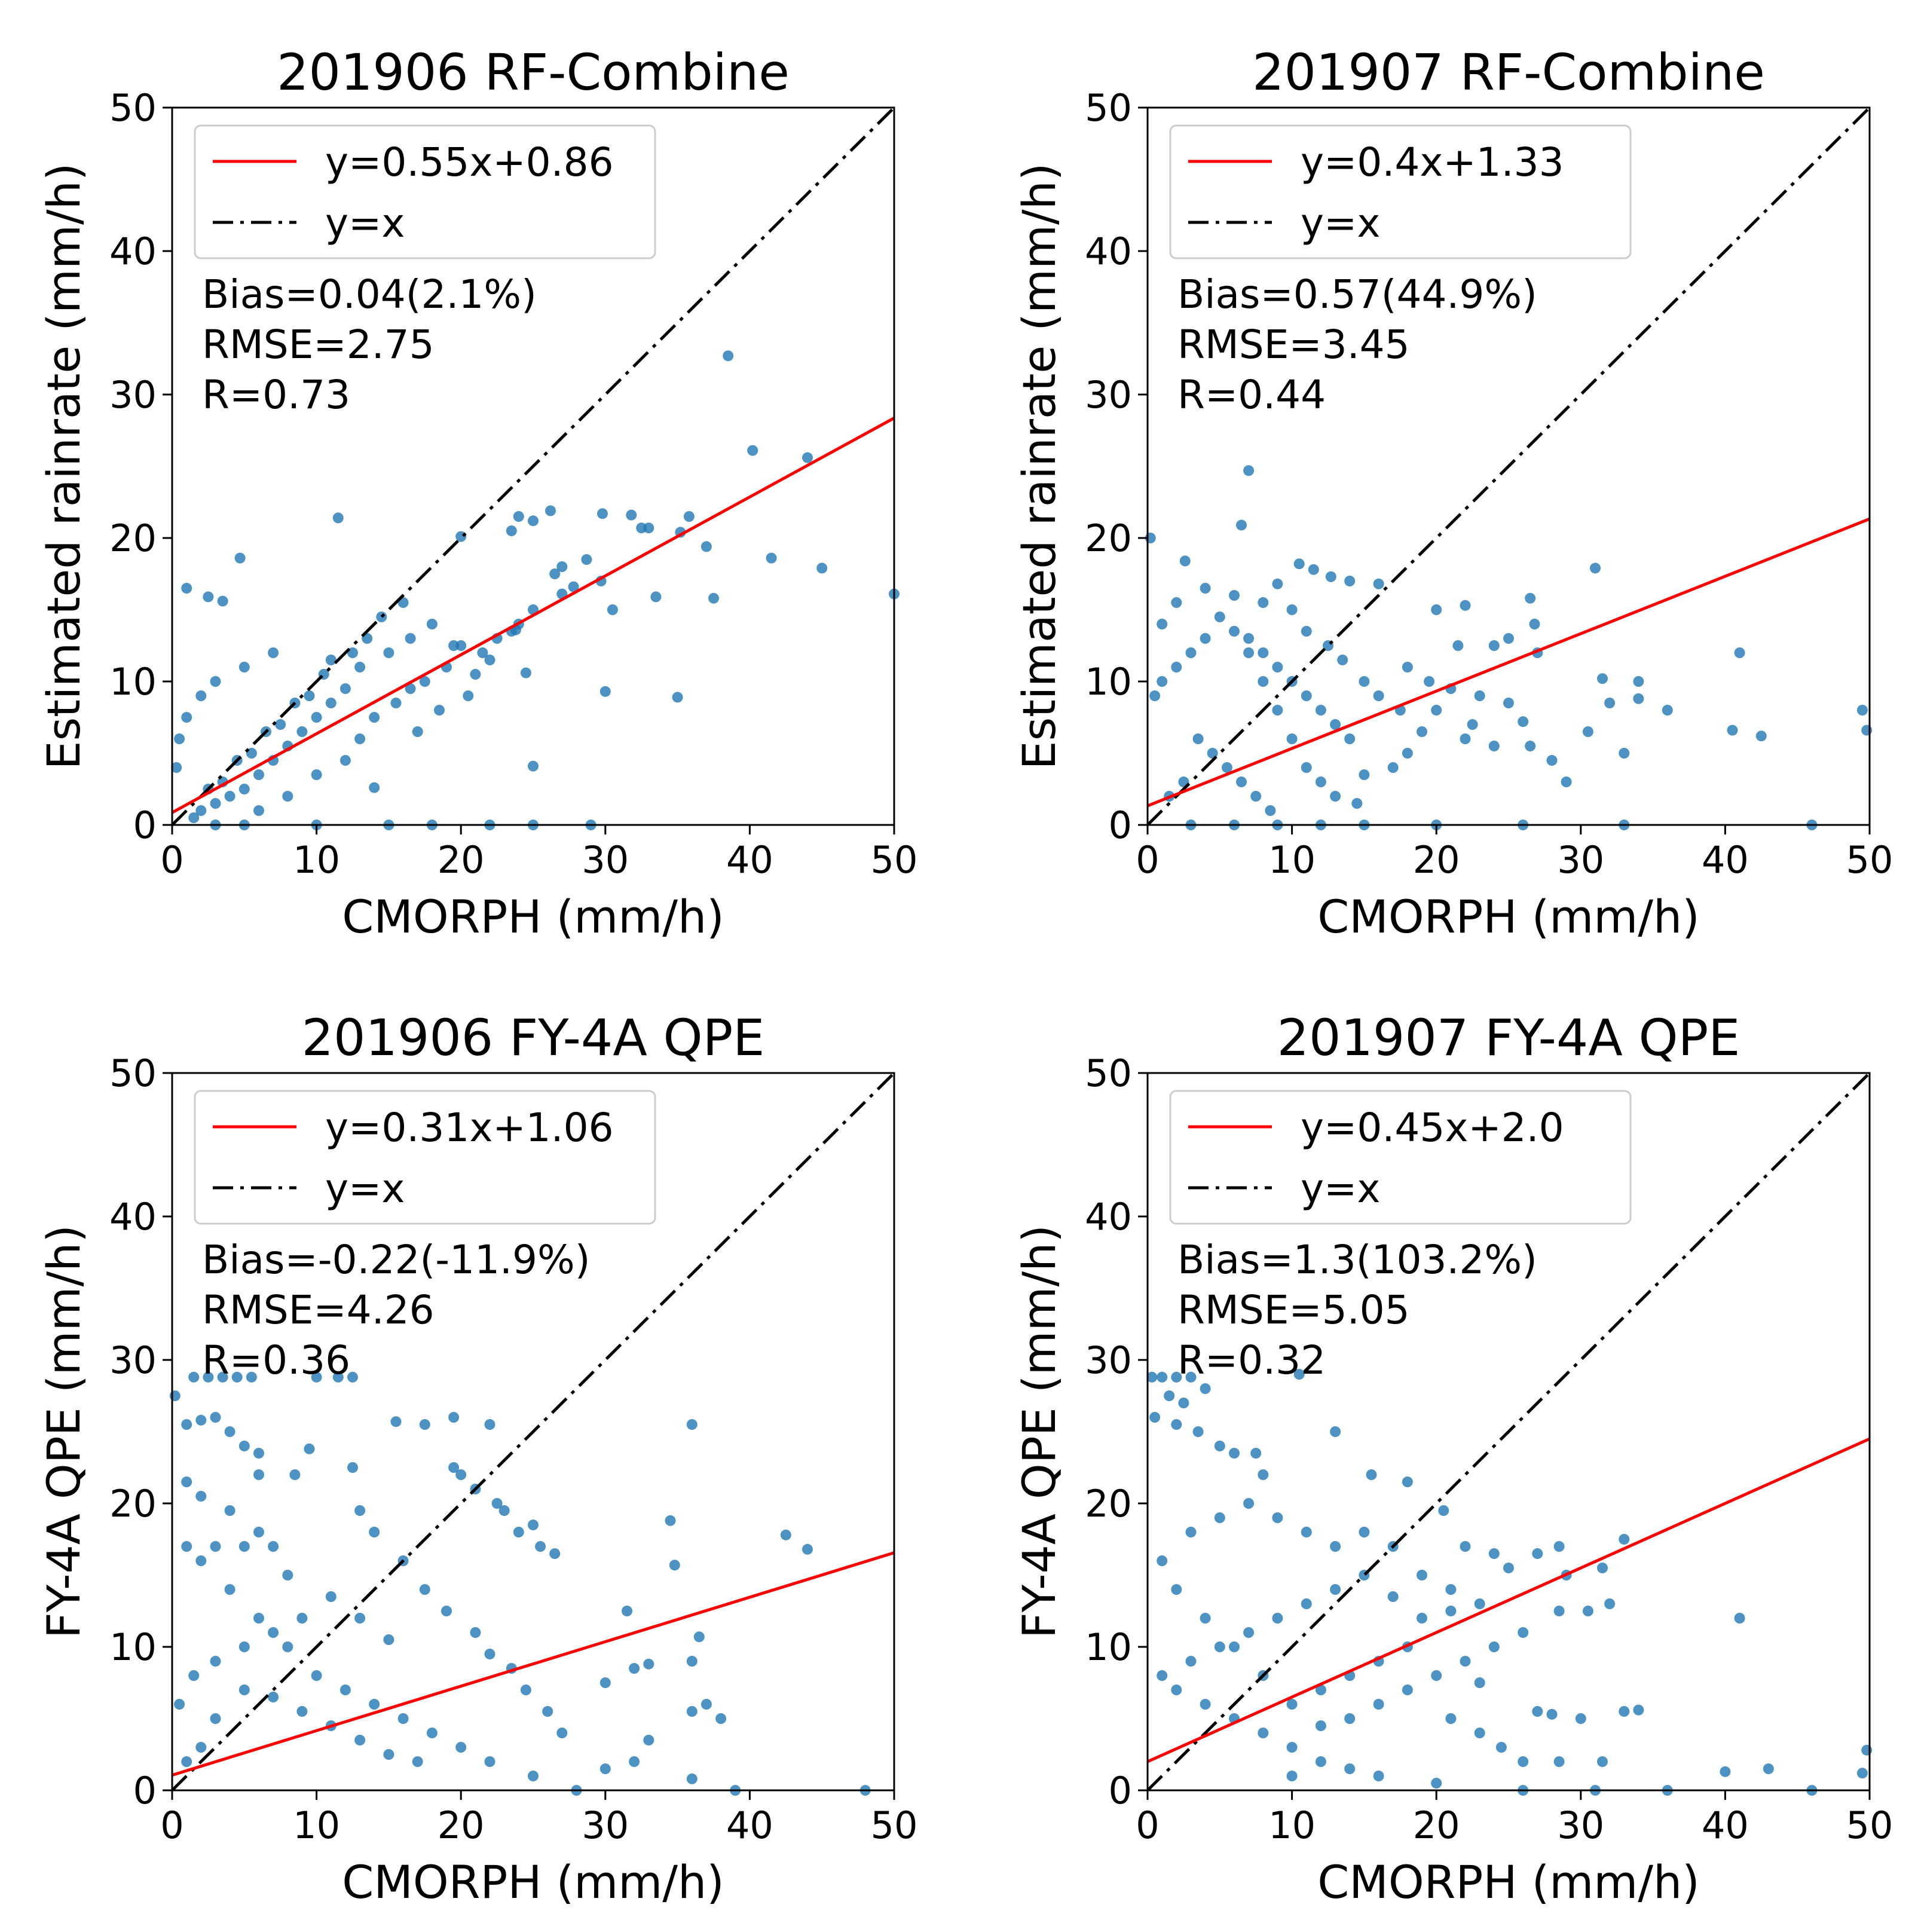  I want to click on fit-line, so click(533, 615).